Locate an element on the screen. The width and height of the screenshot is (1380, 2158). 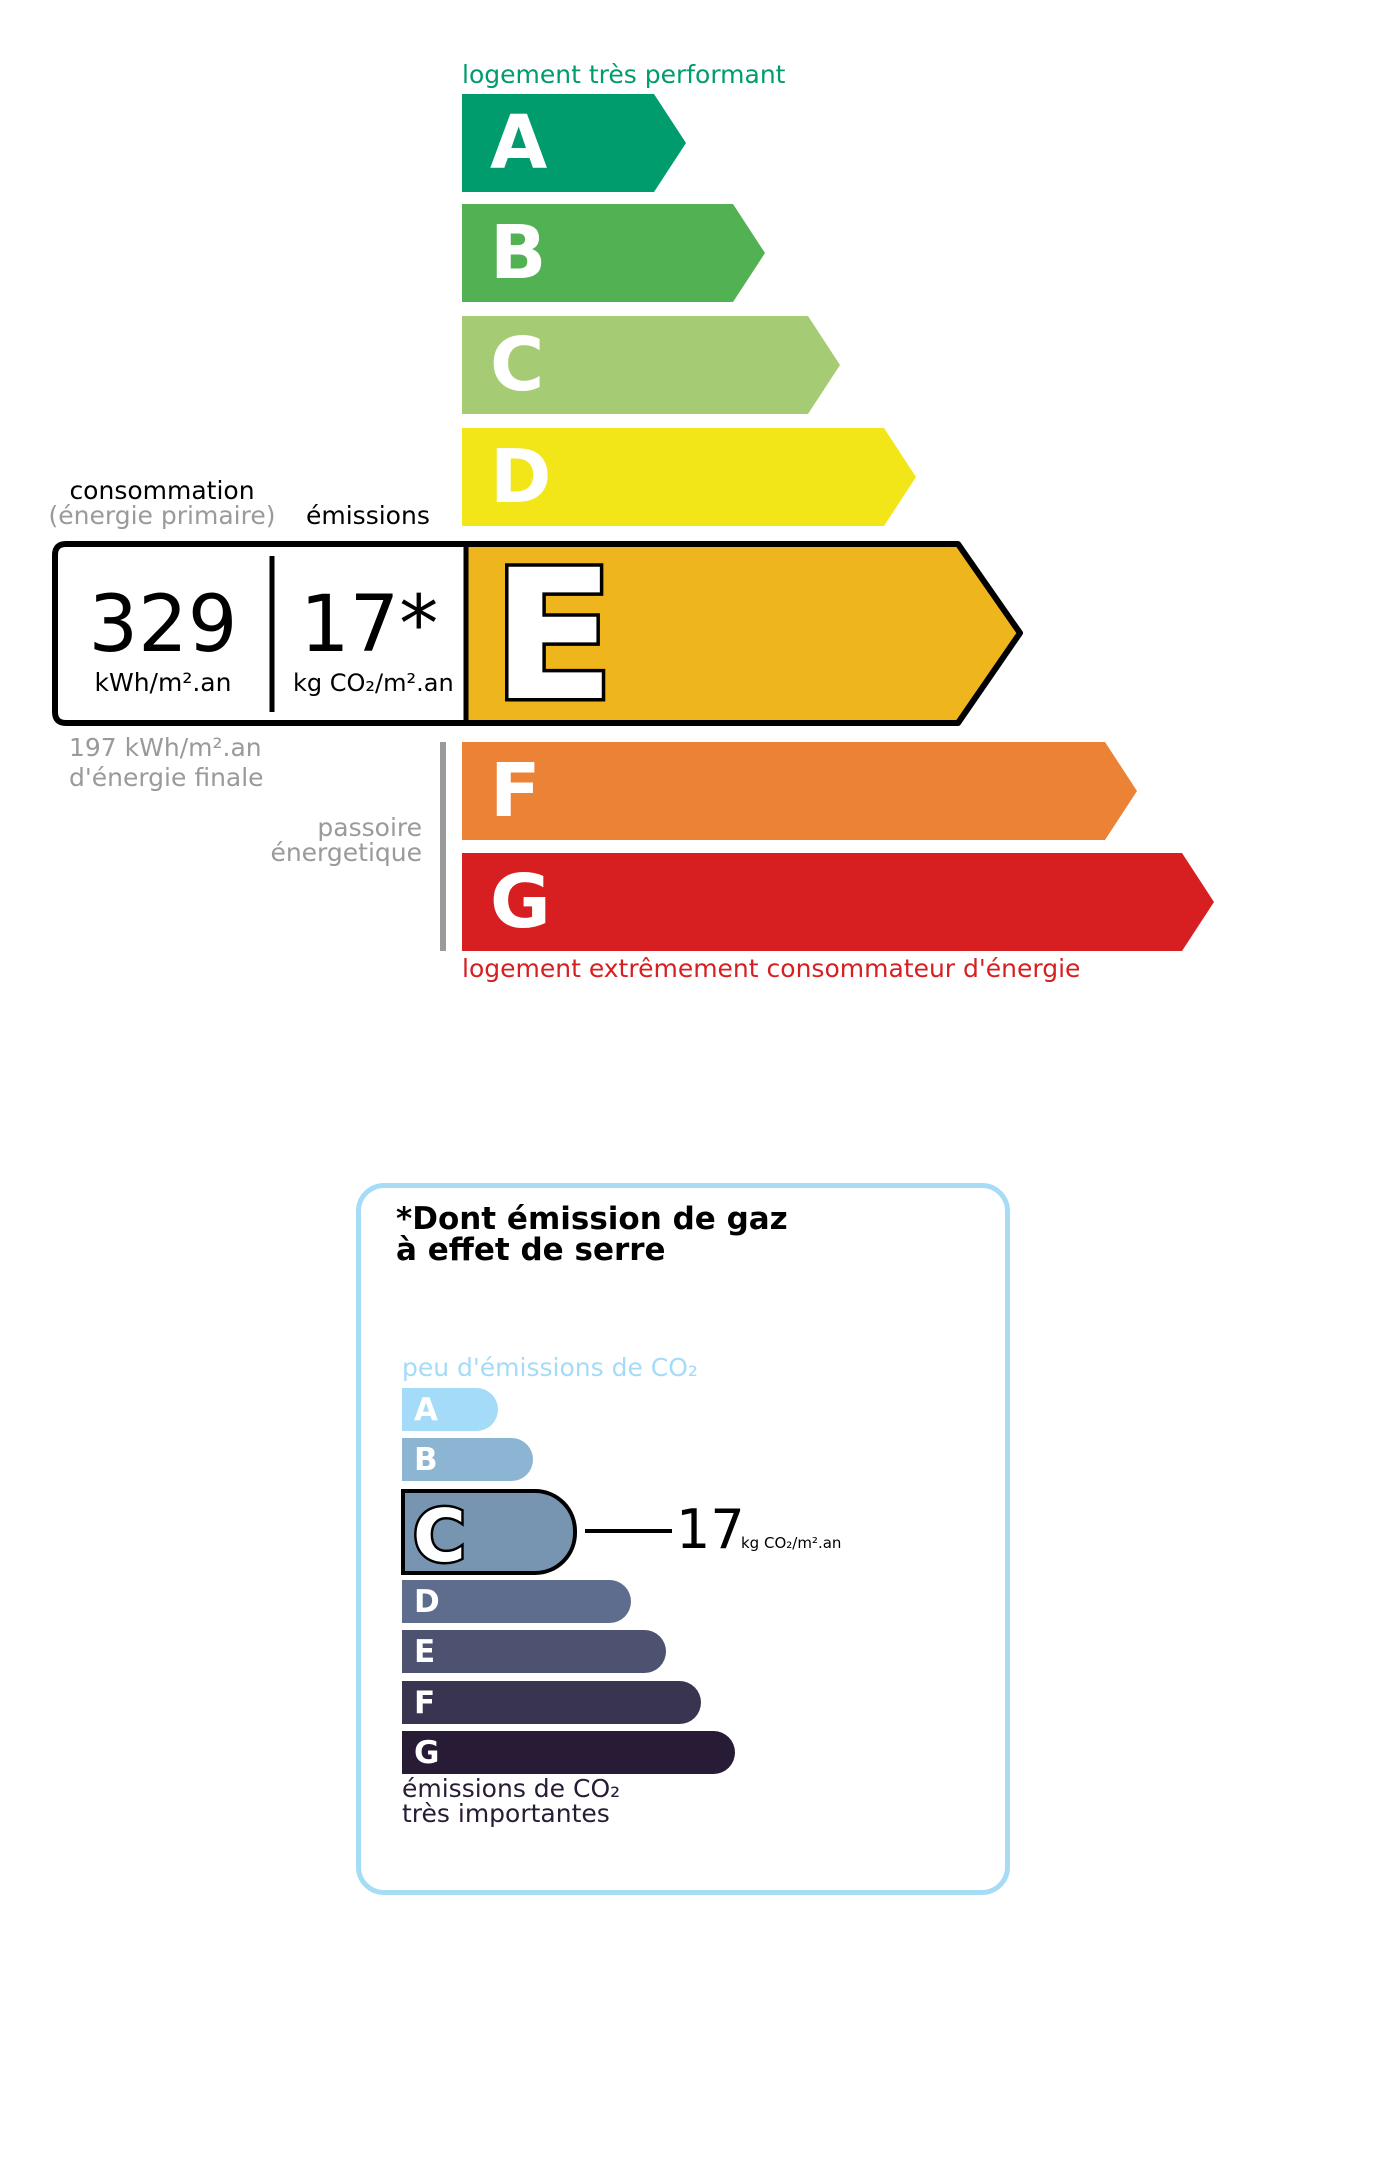
emissions-label: émissions is located at coordinates (368, 515).